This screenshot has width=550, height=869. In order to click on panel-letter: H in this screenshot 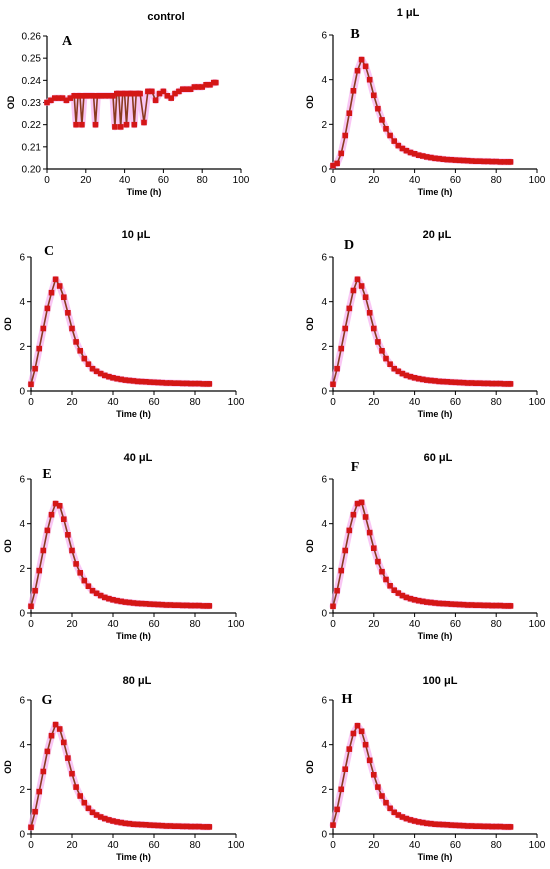, I will do `click(347, 699)`.